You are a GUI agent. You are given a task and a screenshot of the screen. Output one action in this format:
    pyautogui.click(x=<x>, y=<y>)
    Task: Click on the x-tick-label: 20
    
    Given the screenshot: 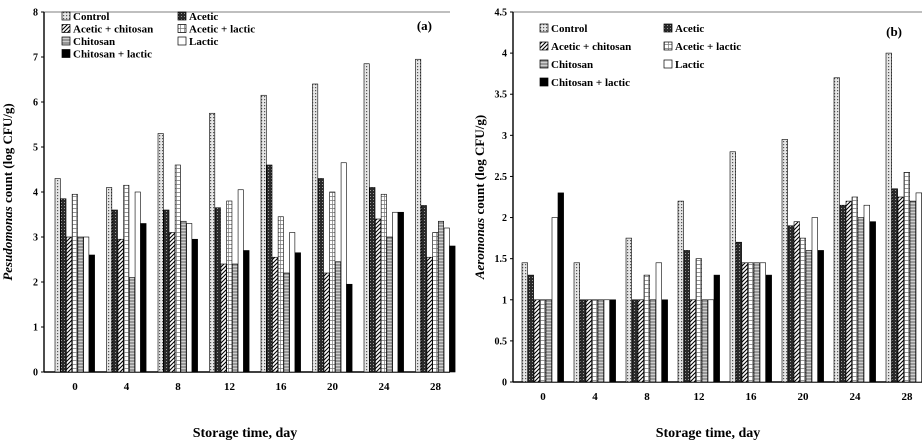 What is the action you would take?
    pyautogui.click(x=804, y=397)
    